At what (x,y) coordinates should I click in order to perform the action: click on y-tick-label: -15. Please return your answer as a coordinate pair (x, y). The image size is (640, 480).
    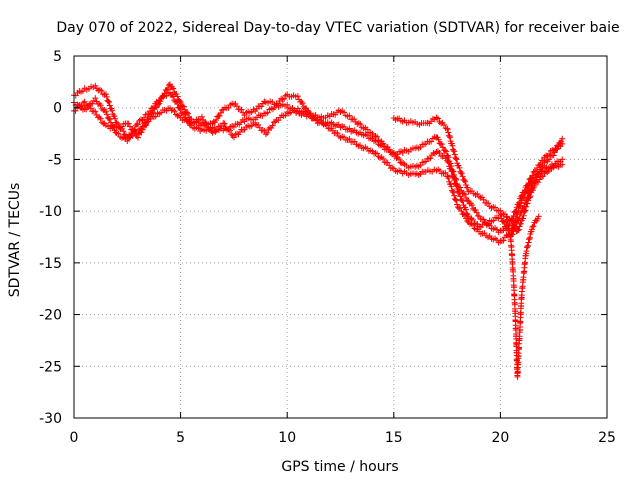
    Looking at the image, I should click on (50, 264).